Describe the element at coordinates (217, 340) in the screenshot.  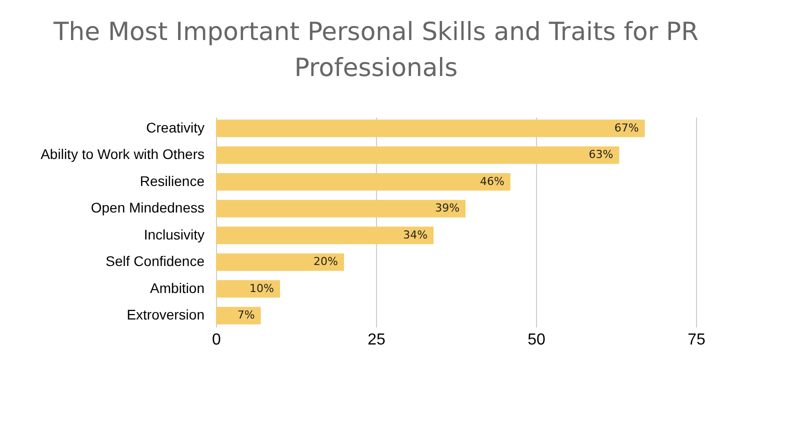
I see `x-tick-label: 0` at that location.